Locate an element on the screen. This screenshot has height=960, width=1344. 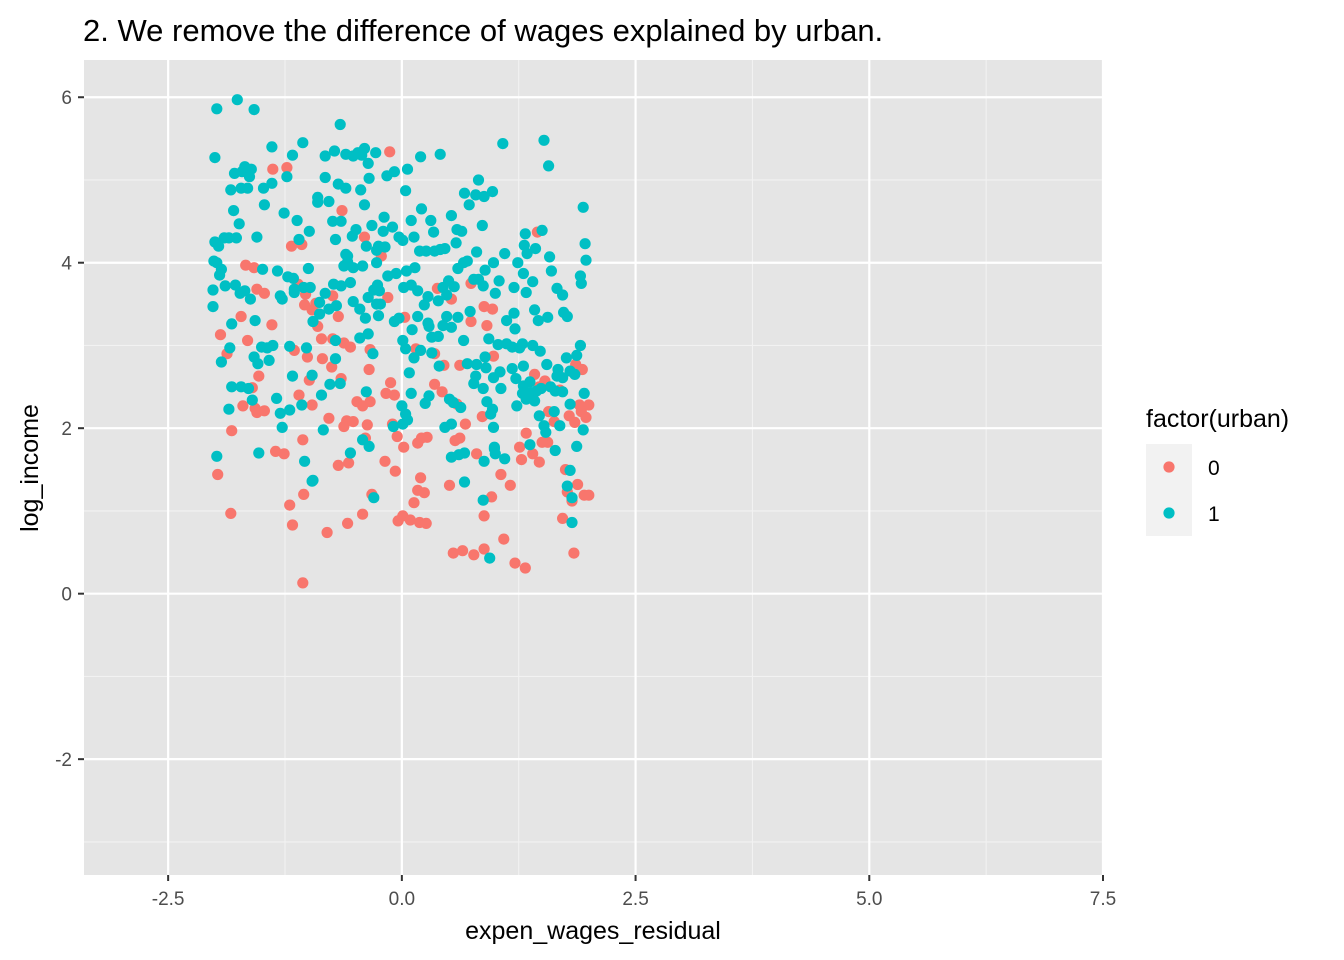
y-tick-label: 4 is located at coordinates (66, 264).